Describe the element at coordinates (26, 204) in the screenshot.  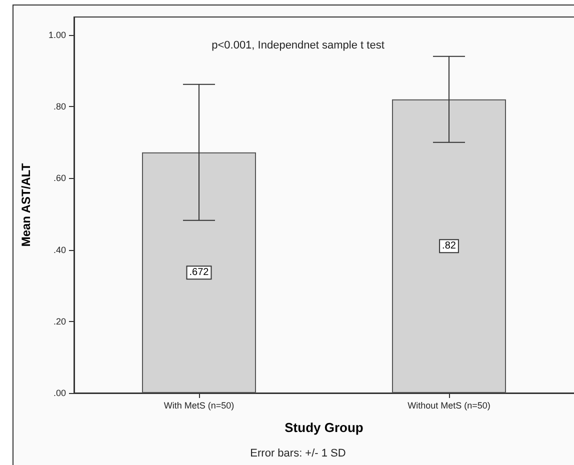
I see `y-axis-title: Mean AST/ALT` at that location.